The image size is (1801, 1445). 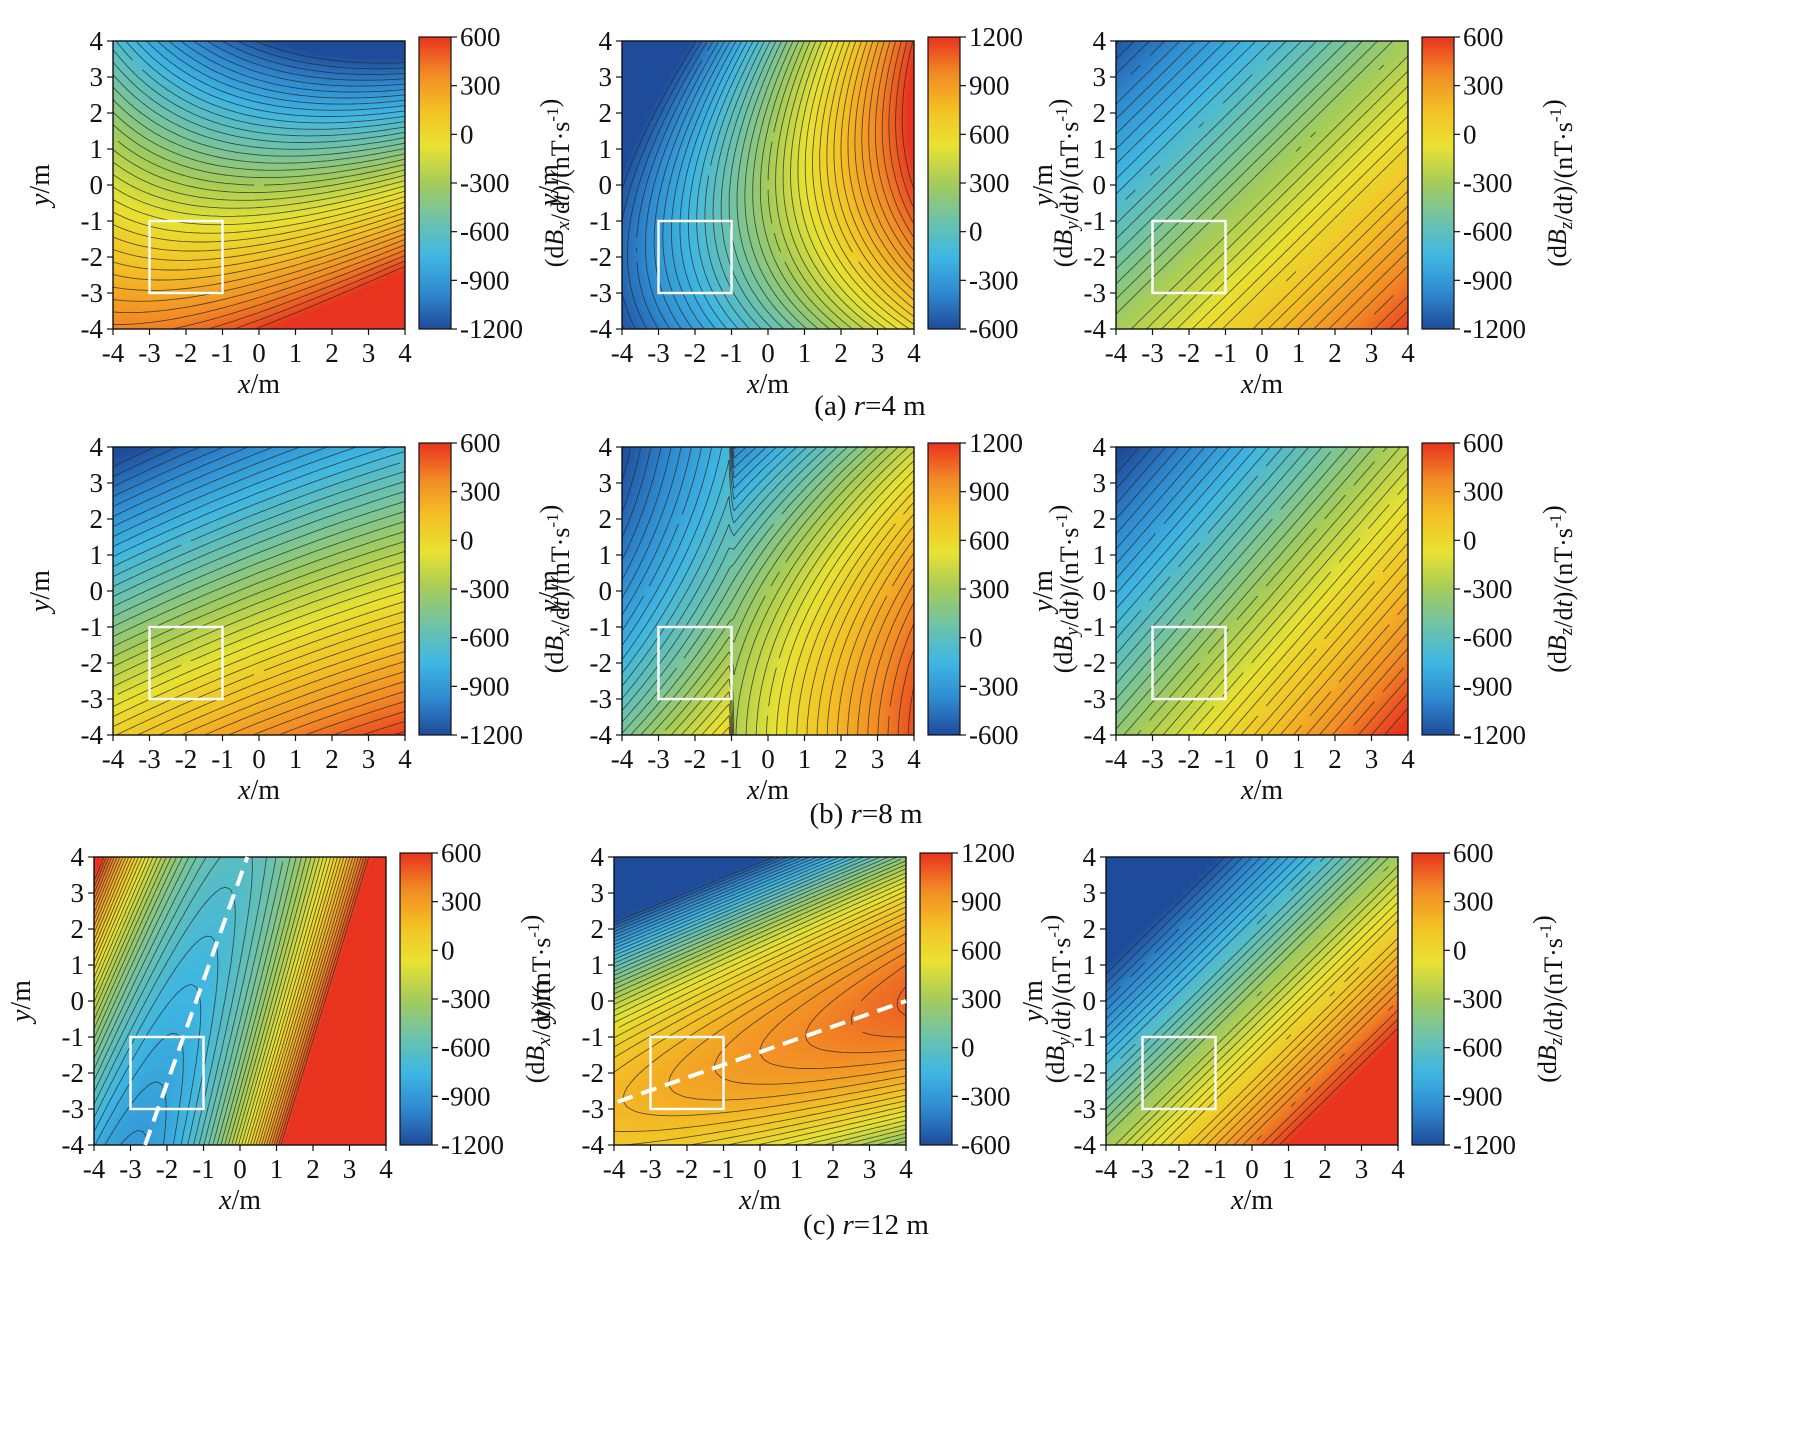 I want to click on colorbar-tick-label: -1200, so click(x=491, y=329).